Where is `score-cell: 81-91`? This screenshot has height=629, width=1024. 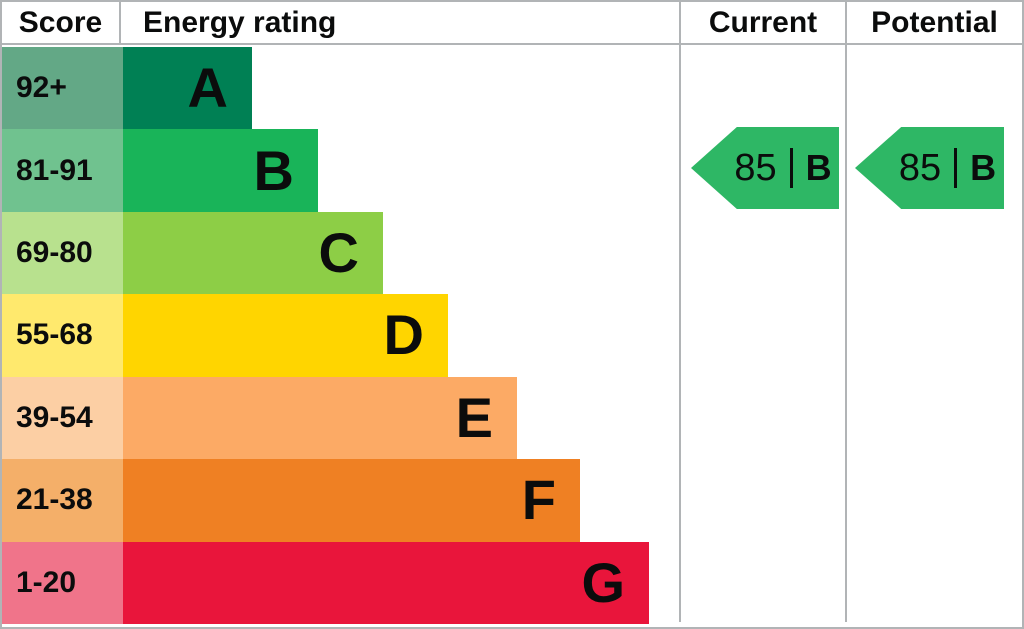
score-cell: 81-91 is located at coordinates (62, 170).